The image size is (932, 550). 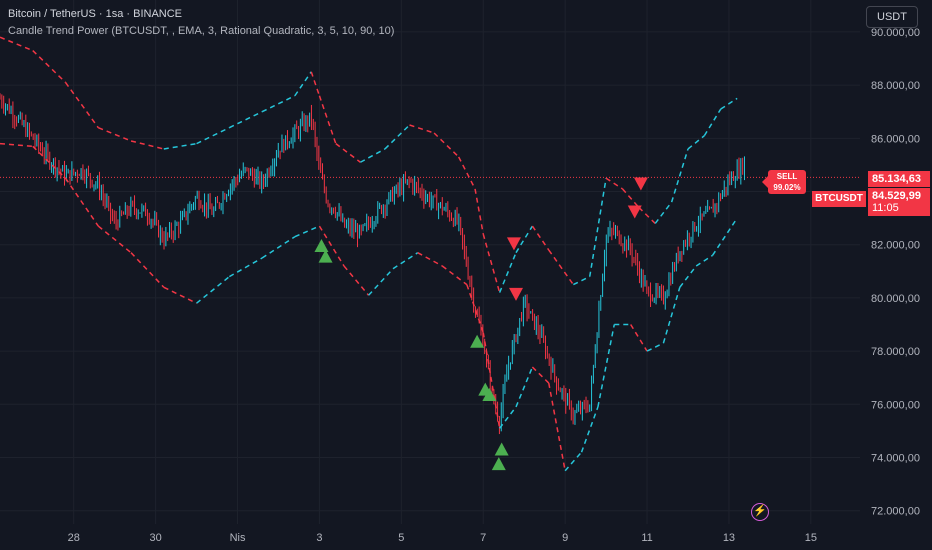 What do you see at coordinates (155, 538) in the screenshot?
I see `x-tick-label: 30` at bounding box center [155, 538].